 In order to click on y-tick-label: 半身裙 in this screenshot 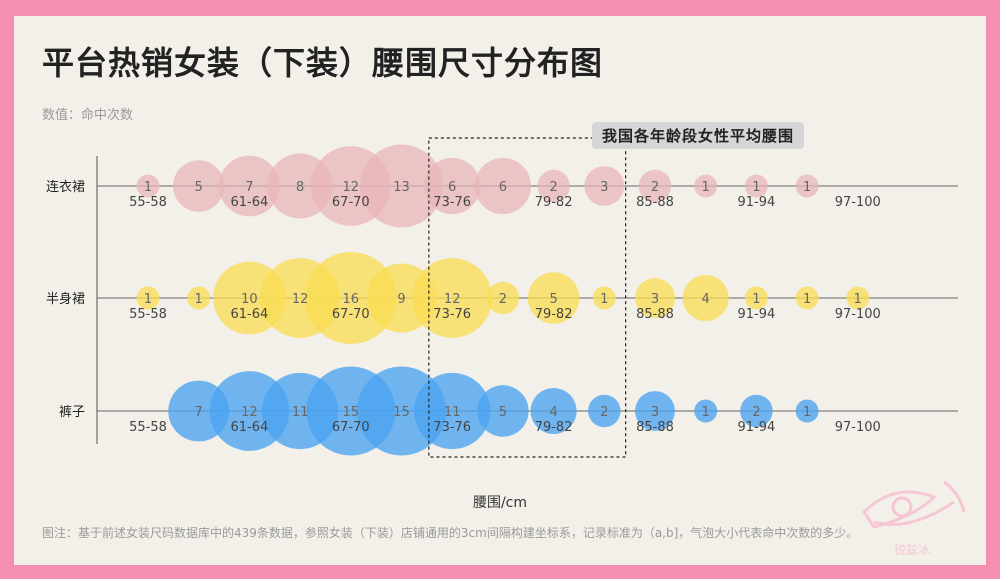, I will do `click(65, 299)`.